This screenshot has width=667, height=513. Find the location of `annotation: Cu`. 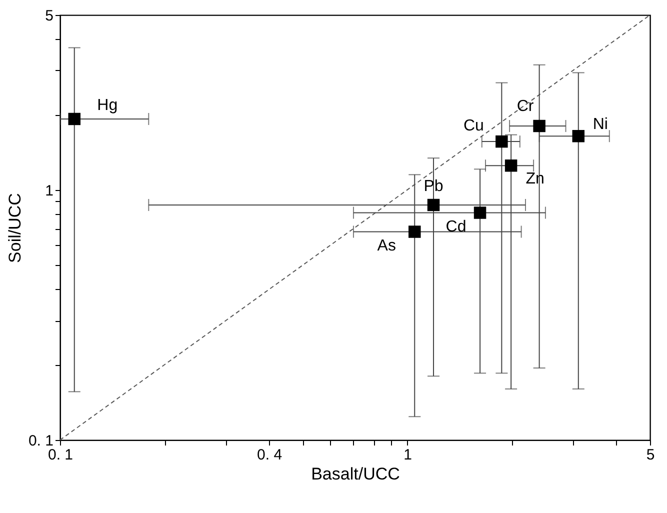

annotation: Cu is located at coordinates (473, 126).